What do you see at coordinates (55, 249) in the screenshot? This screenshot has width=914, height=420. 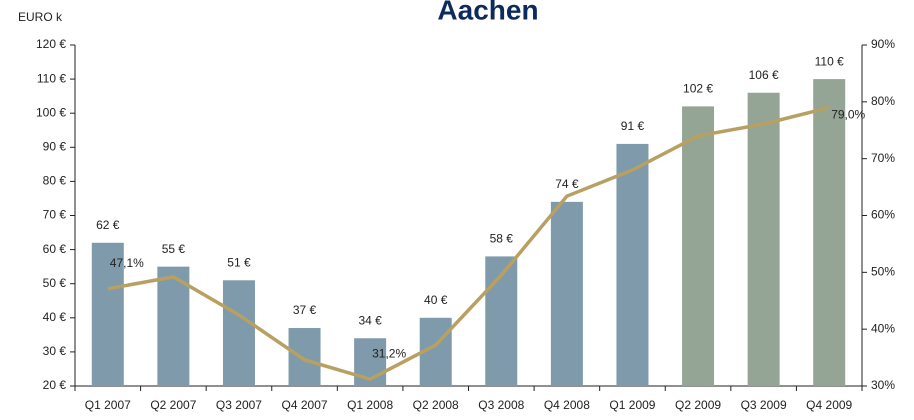 I see `y-tick-label: 60 €` at bounding box center [55, 249].